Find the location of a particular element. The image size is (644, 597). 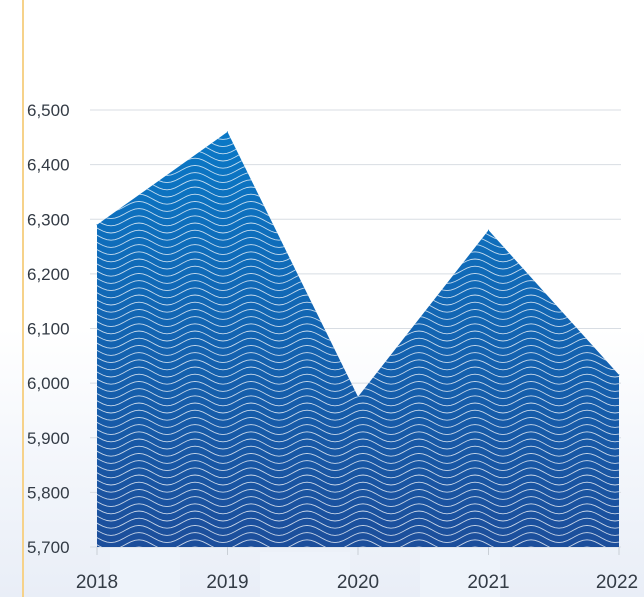

y-tick-label: 5,900 is located at coordinates (48, 438).